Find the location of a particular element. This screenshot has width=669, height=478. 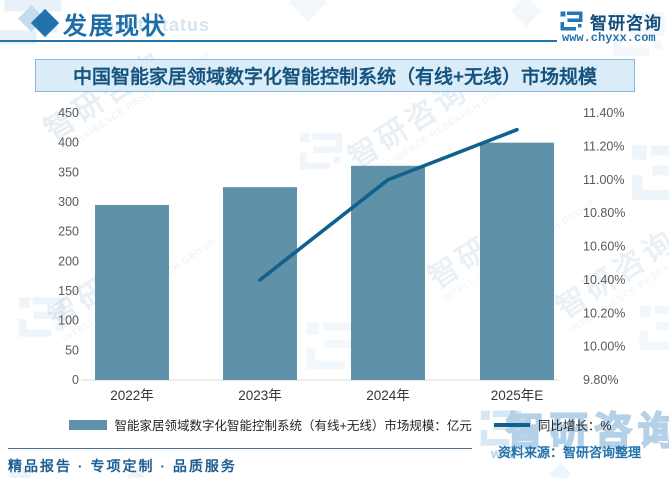

right-axis-tick: 11.00% is located at coordinates (603, 180).